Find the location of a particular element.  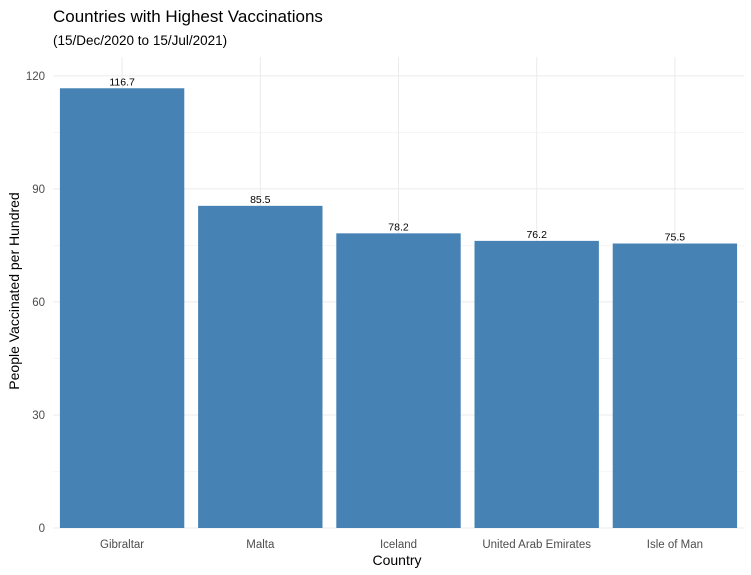

y-axis-ticks: 0 30 60 90 120 is located at coordinates (35, 303).